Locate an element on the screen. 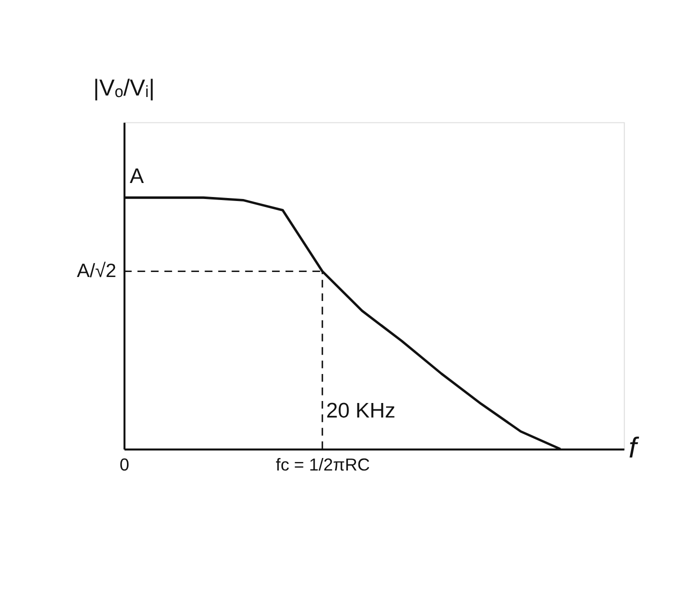 The image size is (695, 591). x-tick-label: fc = 1/2πRC is located at coordinates (323, 464).